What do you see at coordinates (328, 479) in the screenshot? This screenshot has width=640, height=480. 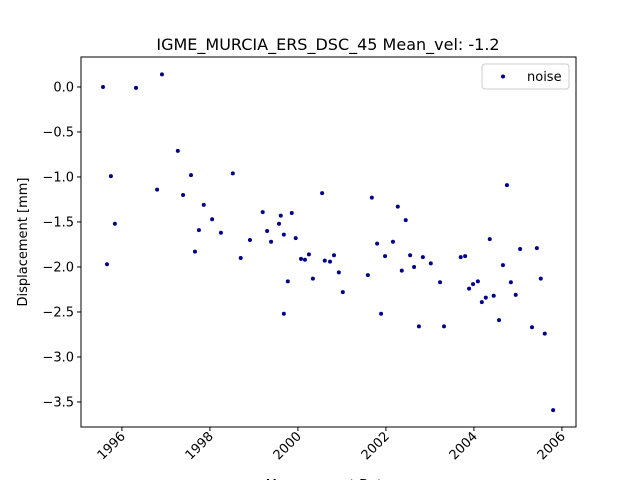 I see `x-axis-label: Measurement Date` at bounding box center [328, 479].